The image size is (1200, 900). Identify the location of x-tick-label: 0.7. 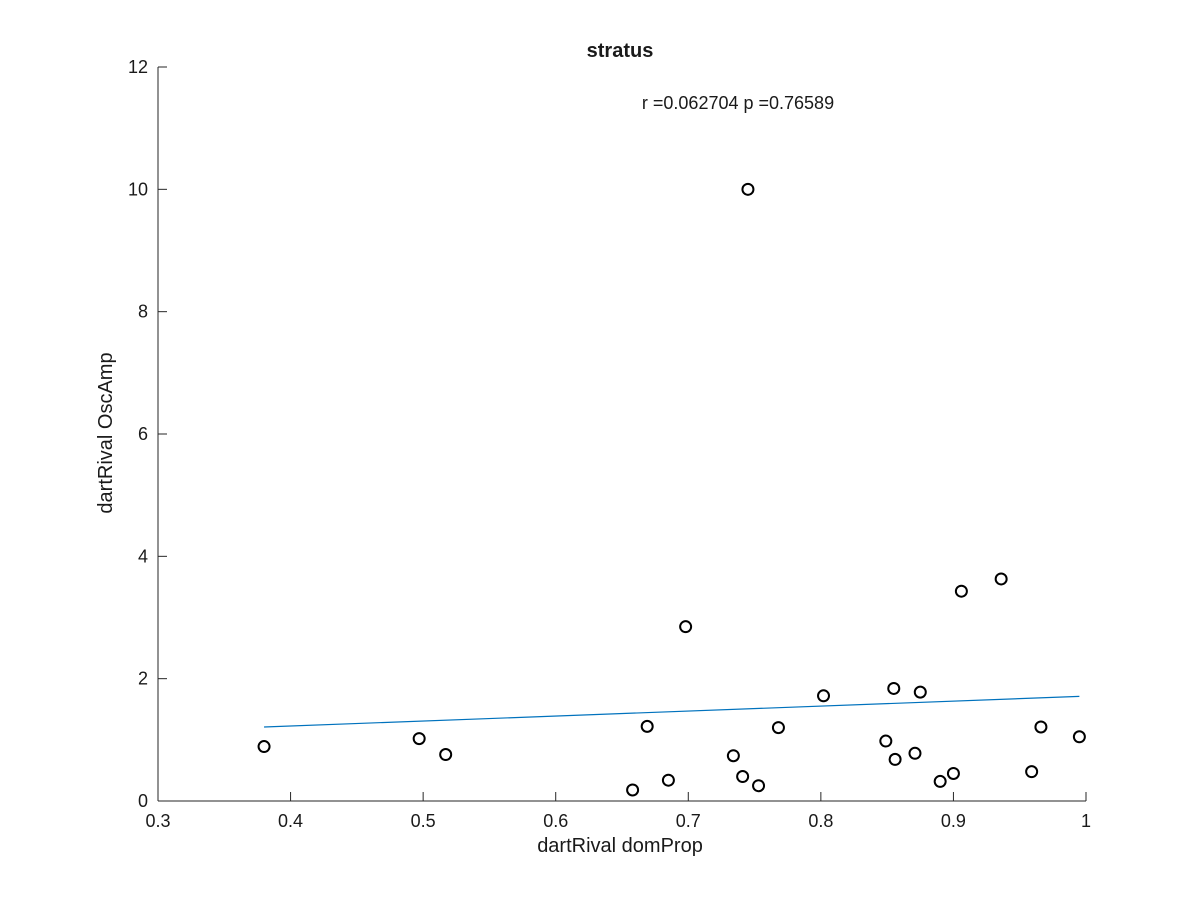
(688, 821).